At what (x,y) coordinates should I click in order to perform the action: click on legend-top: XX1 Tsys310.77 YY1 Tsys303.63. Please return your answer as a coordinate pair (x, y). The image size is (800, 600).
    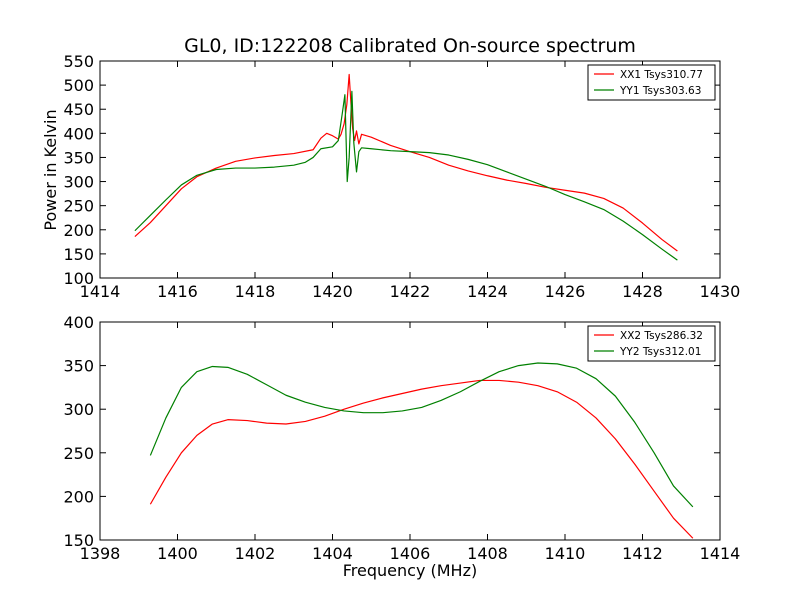
    Looking at the image, I should click on (651, 82).